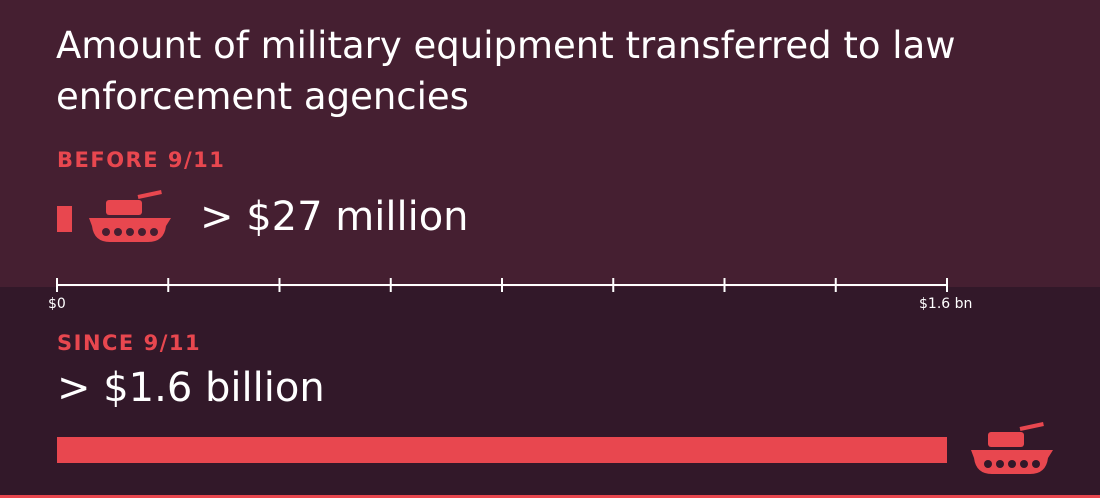 This screenshot has height=498, width=1100. What do you see at coordinates (191, 388) in the screenshot?
I see `since-value: > $1.6 billion` at bounding box center [191, 388].